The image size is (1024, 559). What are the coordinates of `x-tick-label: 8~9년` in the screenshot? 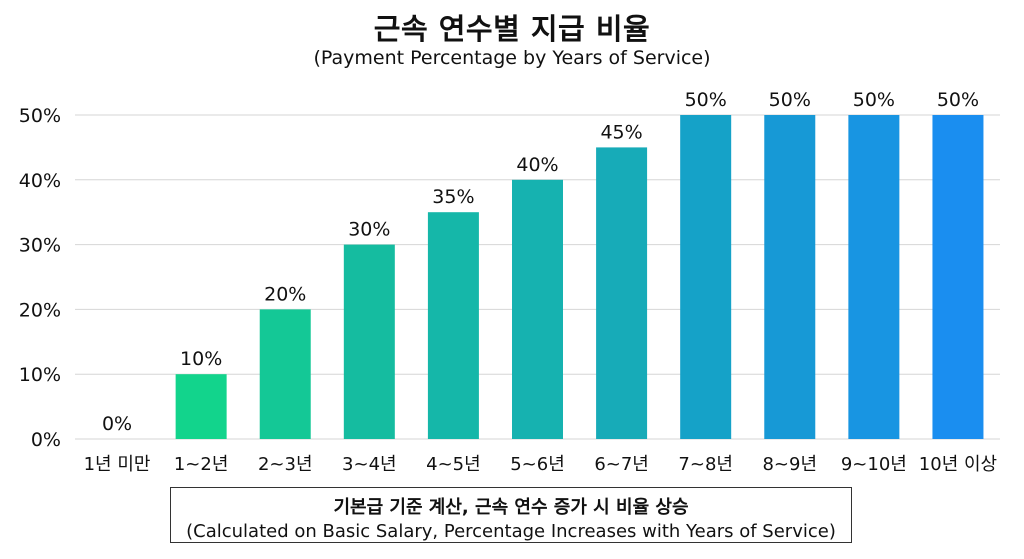 It's located at (789, 464).